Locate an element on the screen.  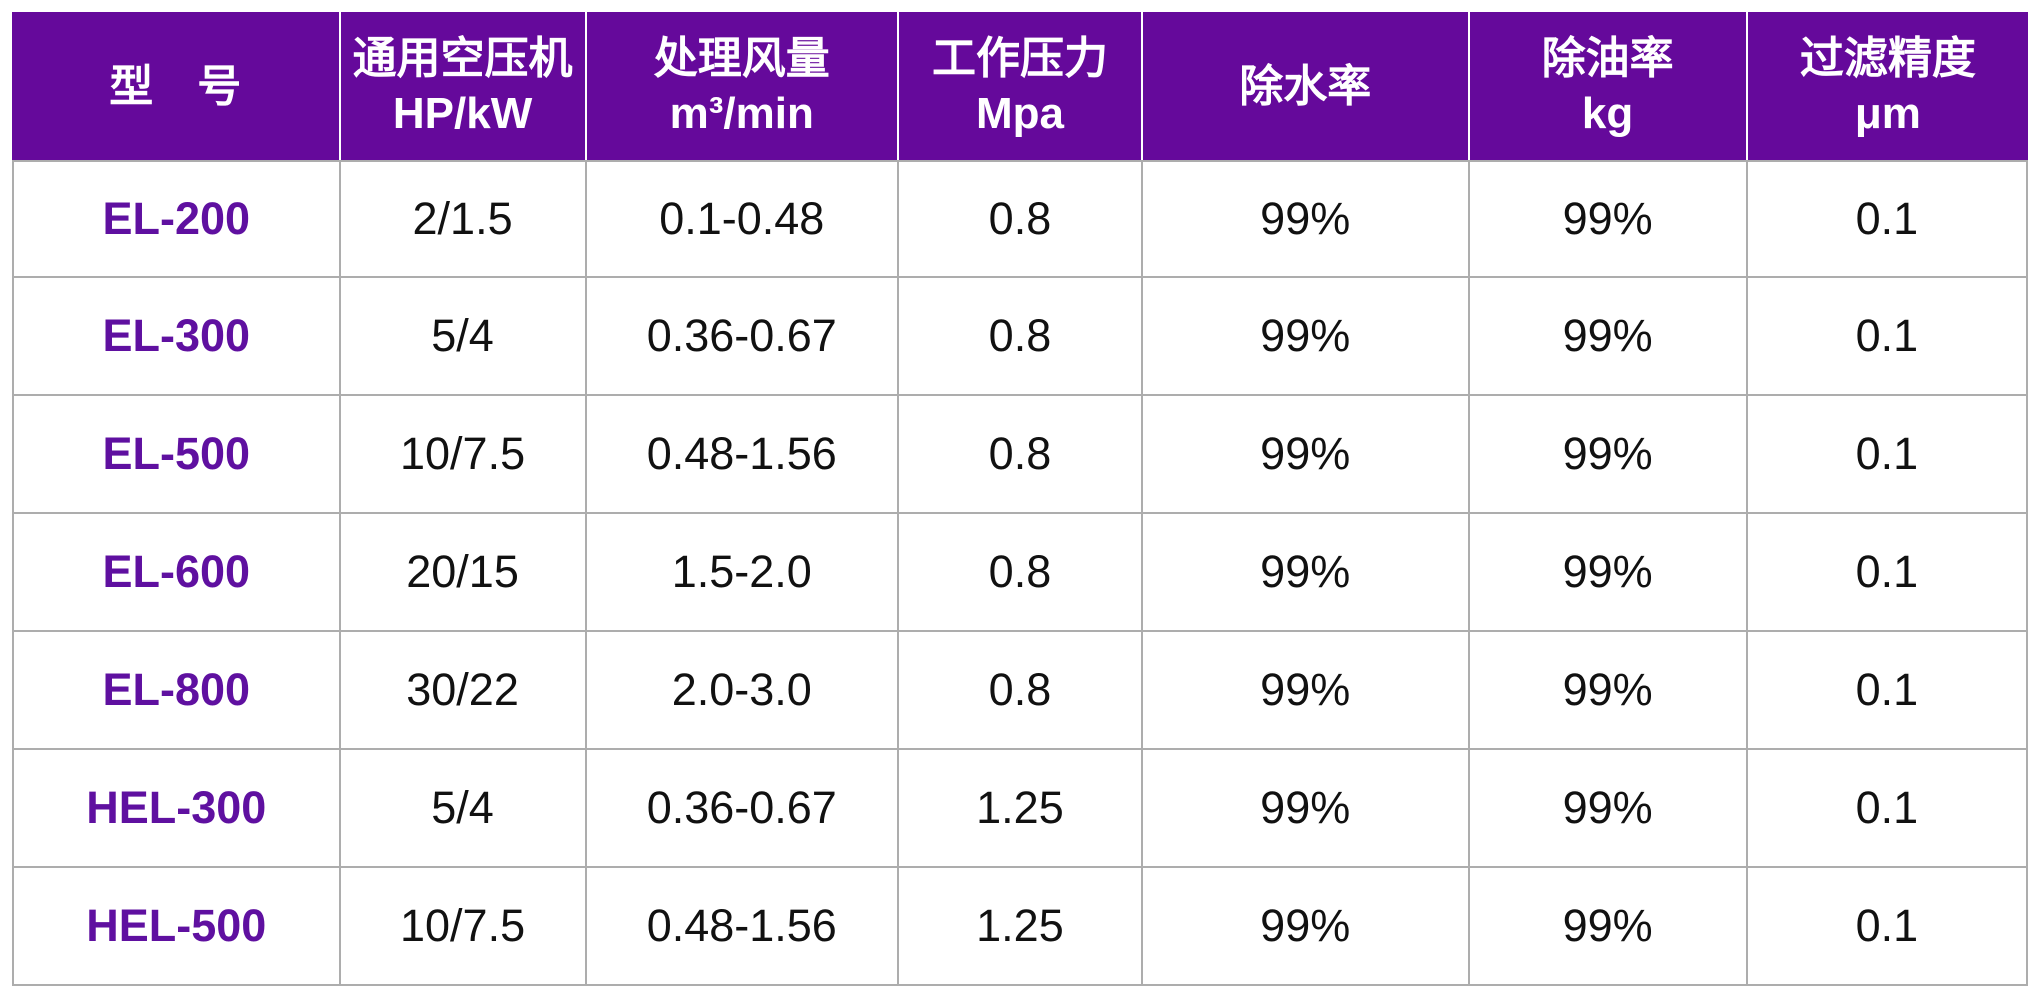
model-cell: EL-600 is located at coordinates (176, 573).